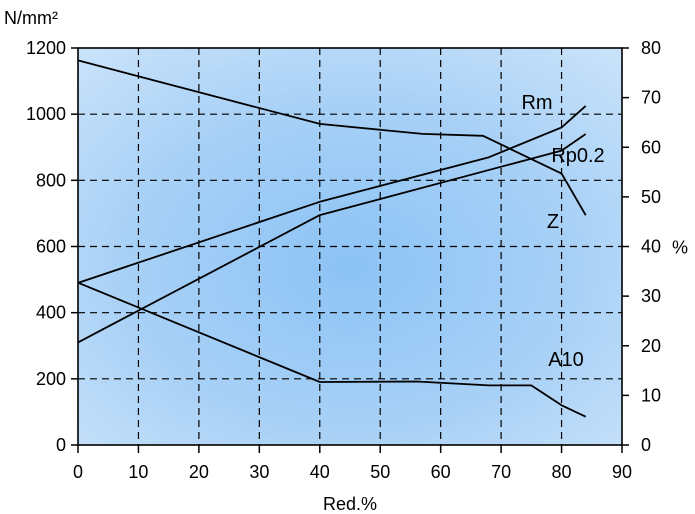 The width and height of the screenshot is (695, 514). Describe the element at coordinates (553, 222) in the screenshot. I see `series-label-z: Z` at that location.